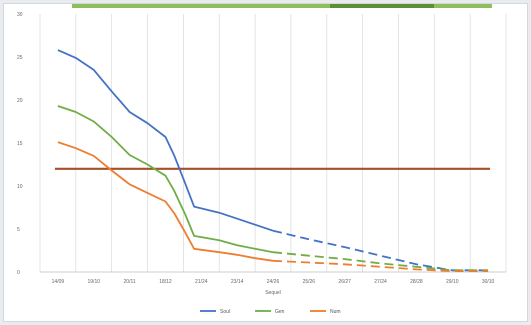 The width and height of the screenshot is (531, 325). Describe the element at coordinates (201, 282) in the screenshot. I see `x-tick-label: 21/24` at that location.